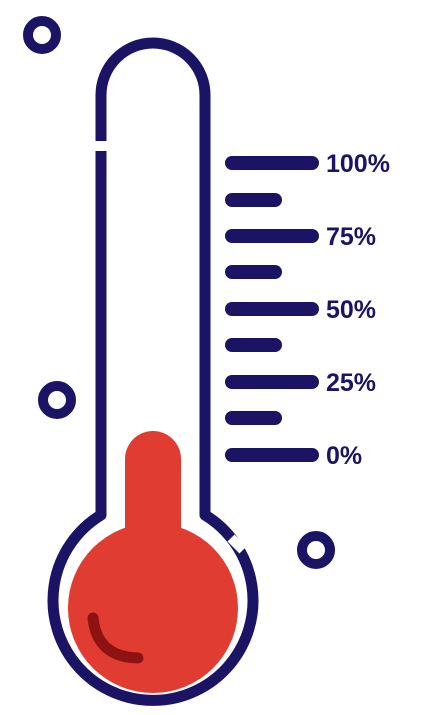 The width and height of the screenshot is (427, 715). What do you see at coordinates (344, 456) in the screenshot?
I see `scale-label-0: 0%` at bounding box center [344, 456].